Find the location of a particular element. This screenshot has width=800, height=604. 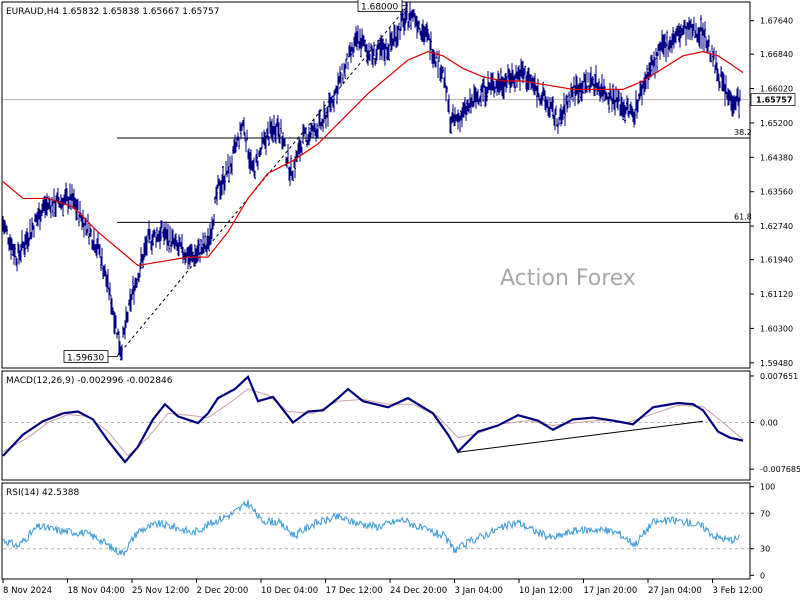

swing-high-label: 1.68000 is located at coordinates (379, 8).